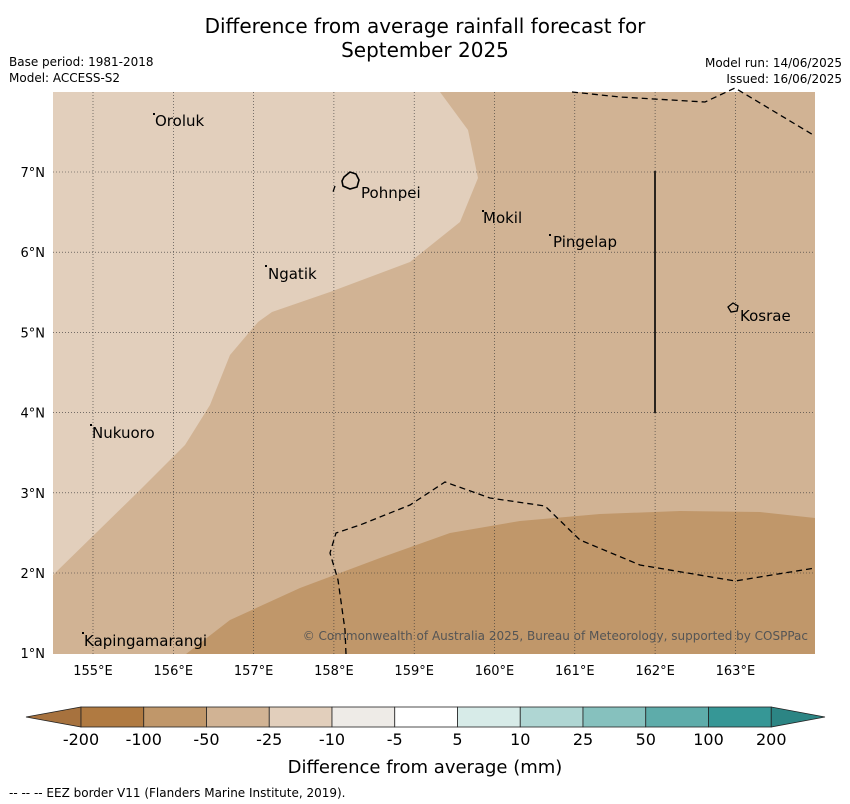 This screenshot has height=804, width=850. What do you see at coordinates (81, 62) in the screenshot?
I see `base-period-text: Base period: 1981-2018` at bounding box center [81, 62].